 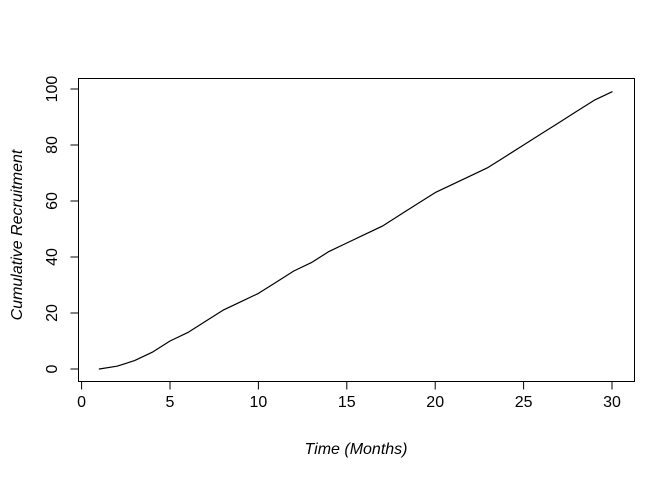 I want to click on x-tick-label: 20, so click(x=435, y=402).